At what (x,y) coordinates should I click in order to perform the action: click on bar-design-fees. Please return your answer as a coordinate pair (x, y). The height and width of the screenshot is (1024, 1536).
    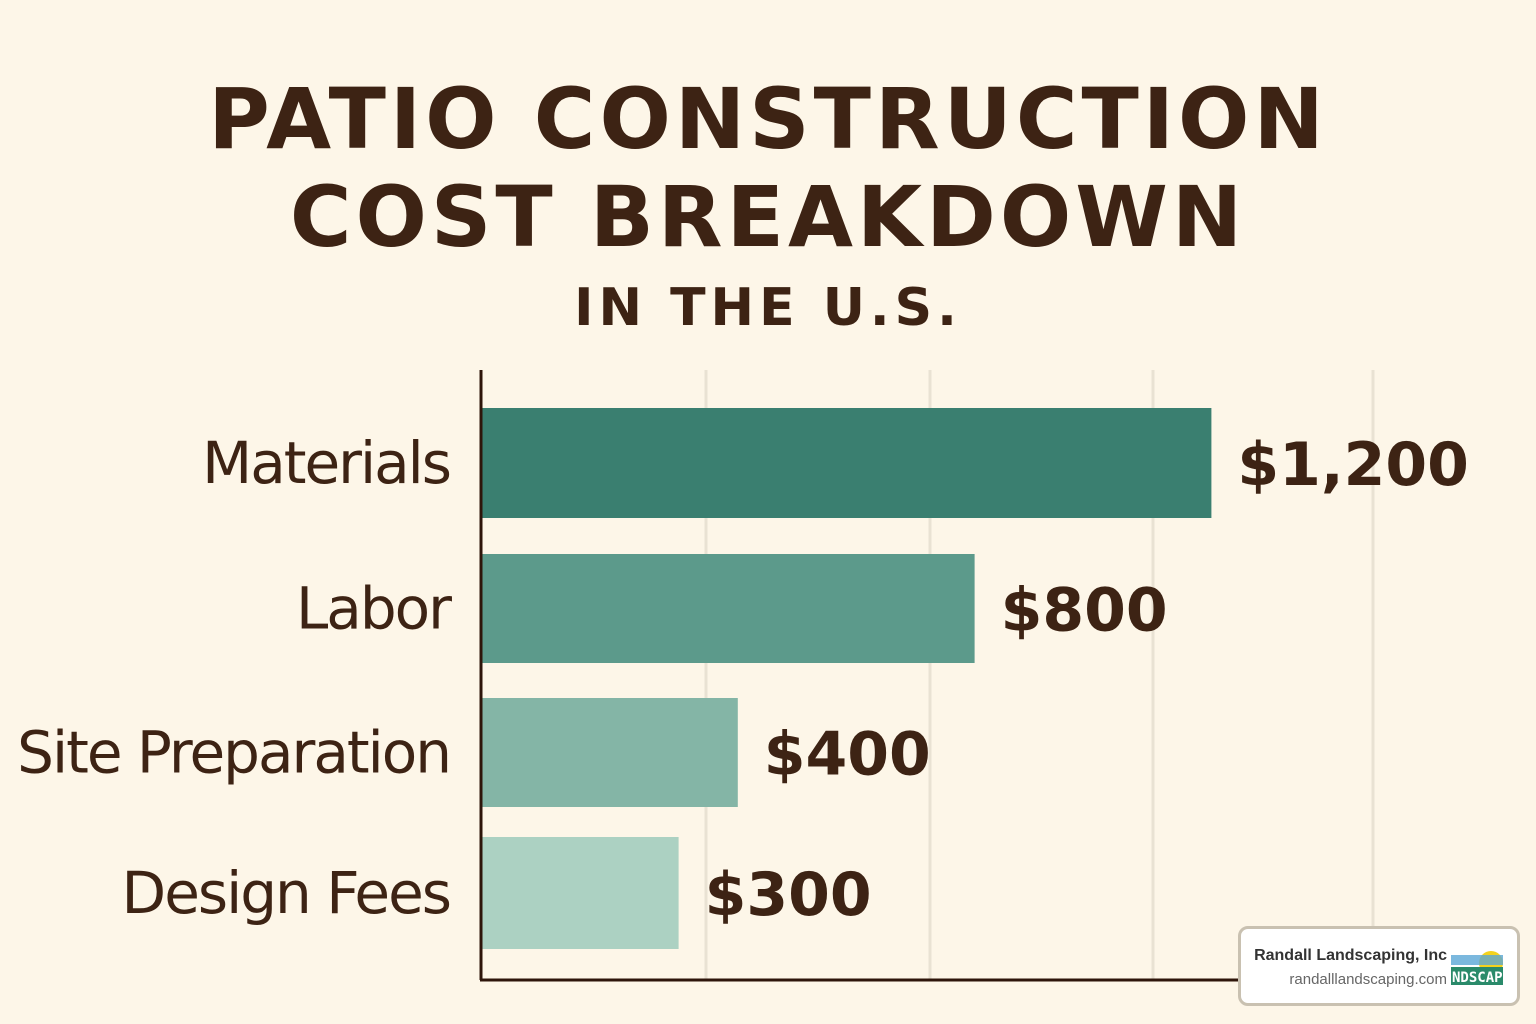
    Looking at the image, I should click on (580, 893).